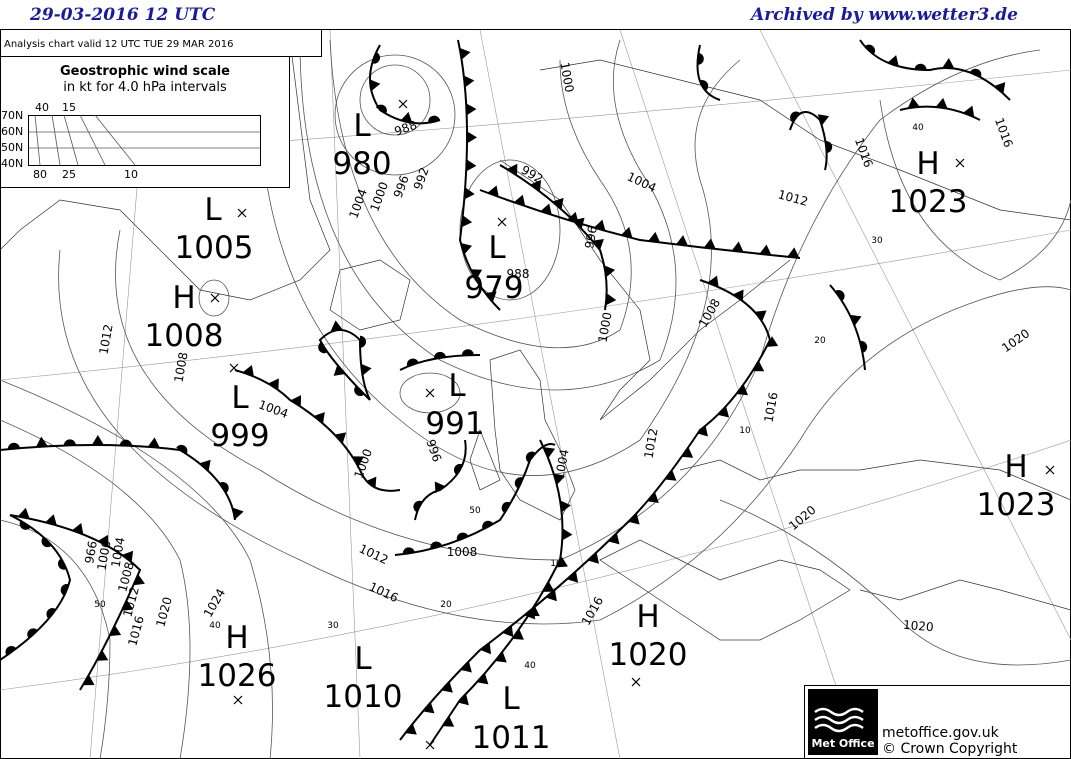 The width and height of the screenshot is (1071, 759). What do you see at coordinates (651, 443) in the screenshot?
I see `isobar-label: 1012` at bounding box center [651, 443].